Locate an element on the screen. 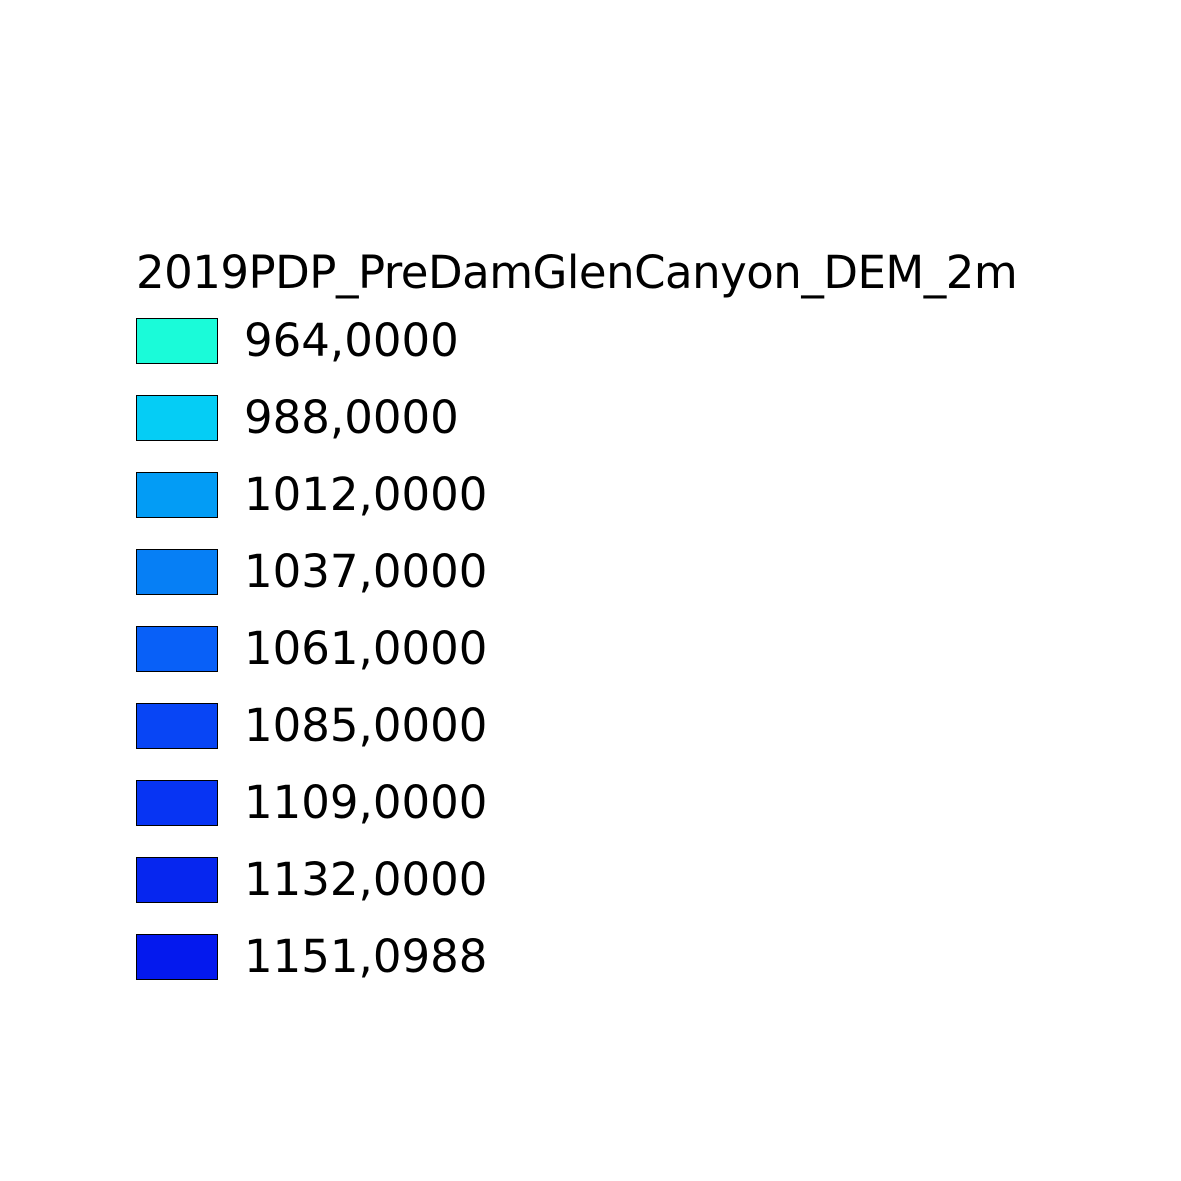  legend-label: 1151,0988 is located at coordinates (366, 956).